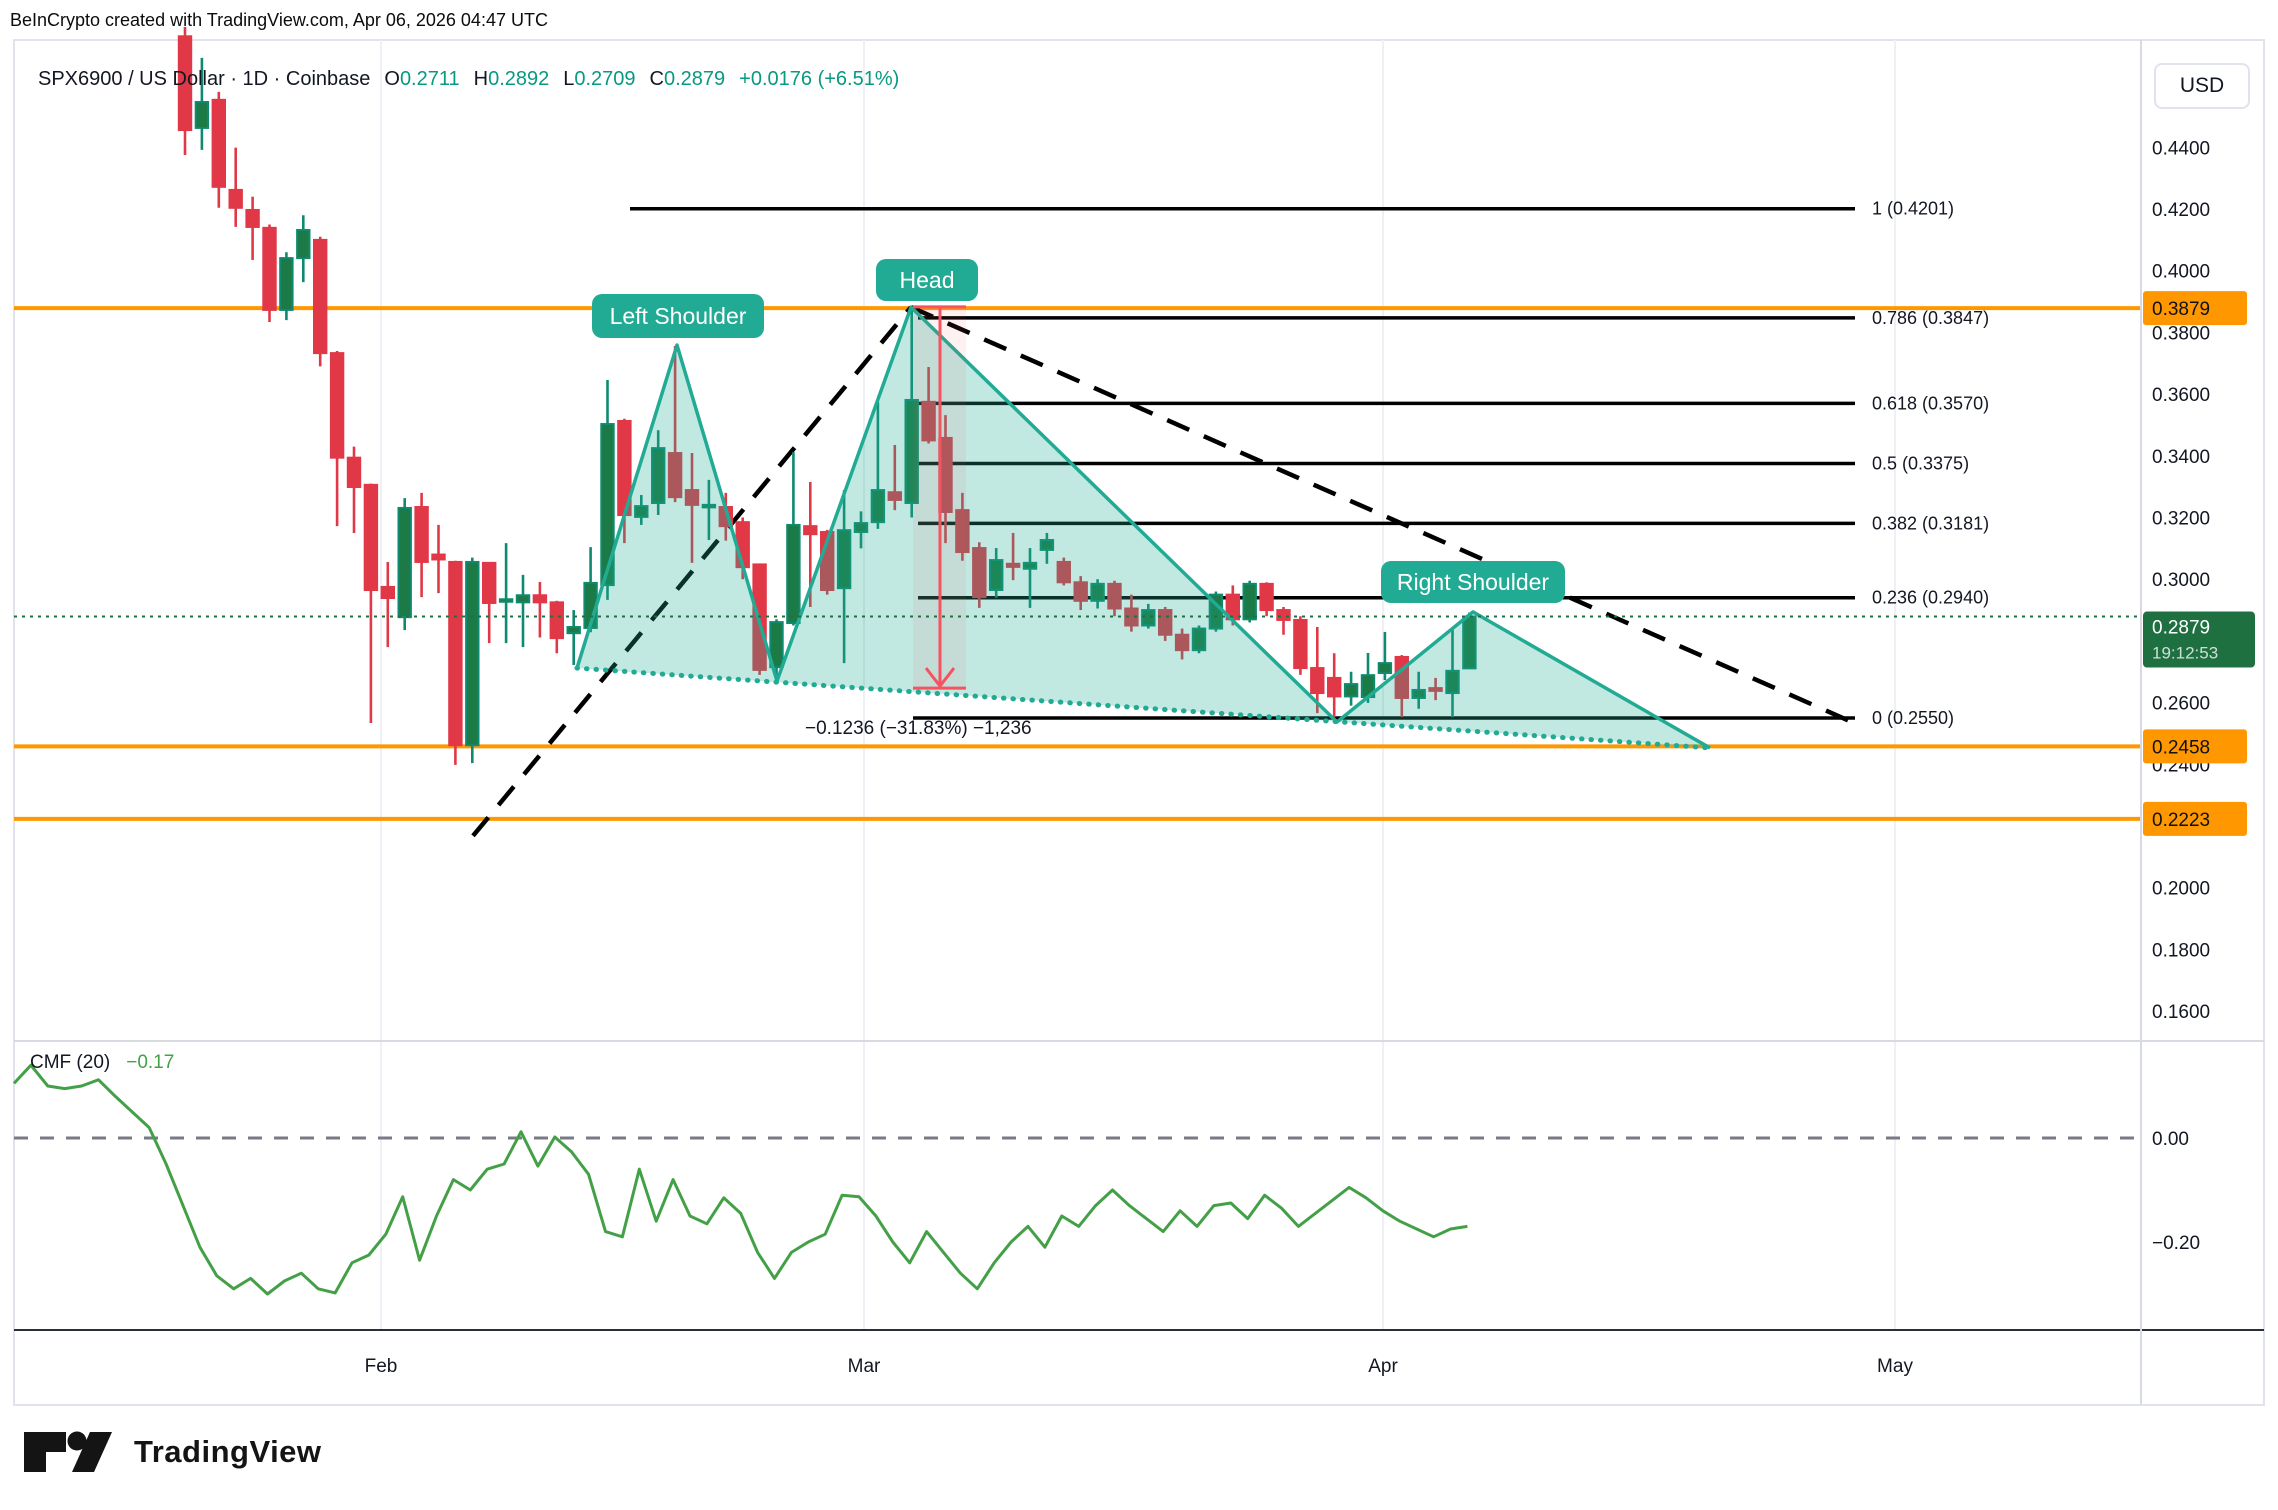 This screenshot has width=2278, height=1510. Describe the element at coordinates (2181, 889) in the screenshot. I see `price-axis-tick: 0.2000` at that location.